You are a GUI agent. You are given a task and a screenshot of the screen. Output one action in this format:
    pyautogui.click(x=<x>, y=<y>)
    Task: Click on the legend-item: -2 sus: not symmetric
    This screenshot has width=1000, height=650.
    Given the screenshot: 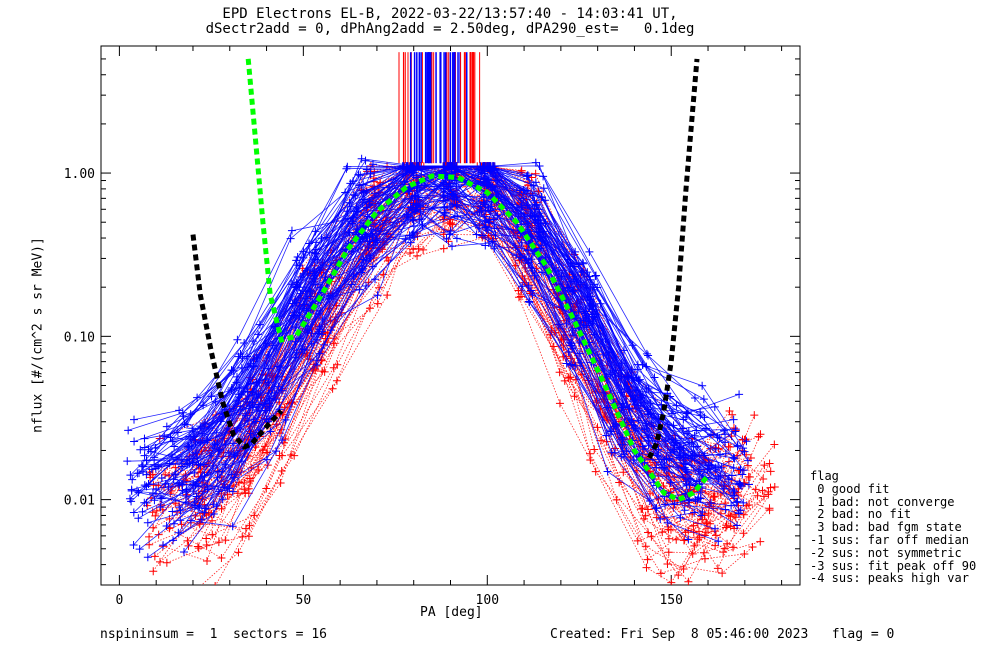 What is the action you would take?
    pyautogui.click(x=886, y=552)
    